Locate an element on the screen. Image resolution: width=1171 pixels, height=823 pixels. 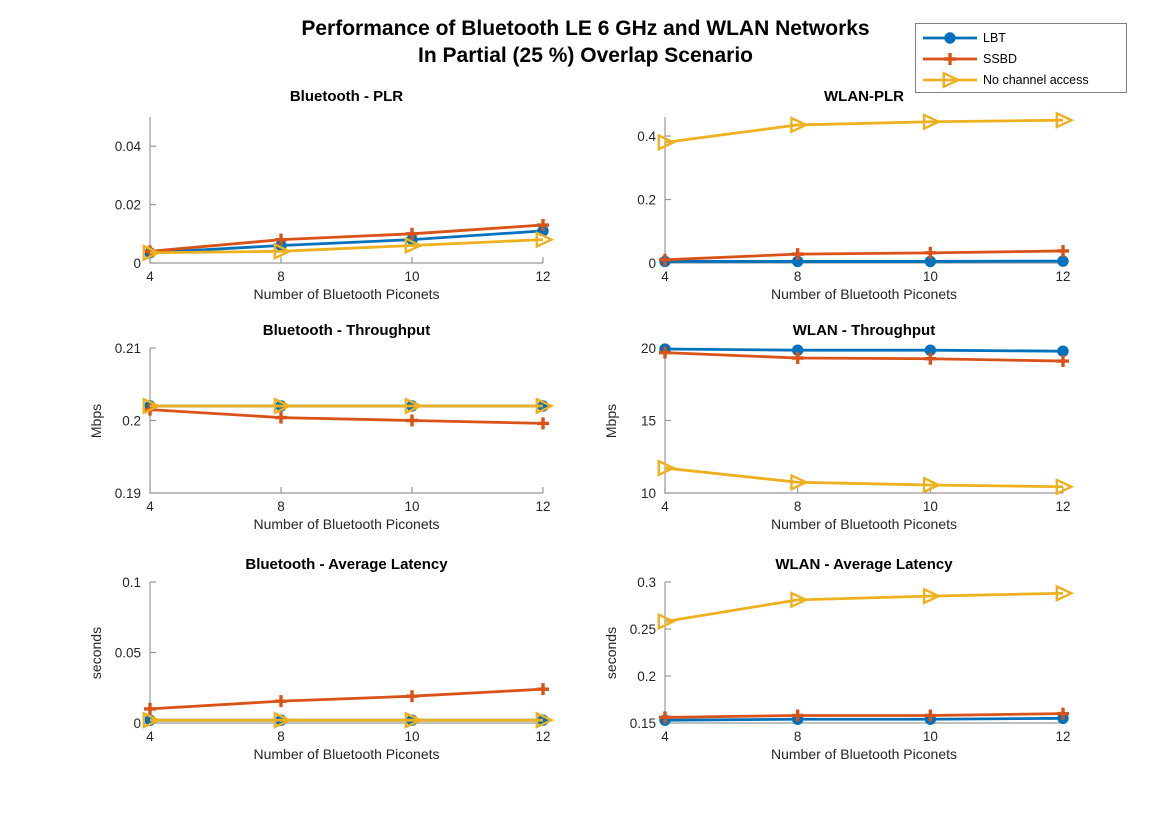
subplot-title-wlan-throughput: WLAN - Throughput is located at coordinates (864, 330).